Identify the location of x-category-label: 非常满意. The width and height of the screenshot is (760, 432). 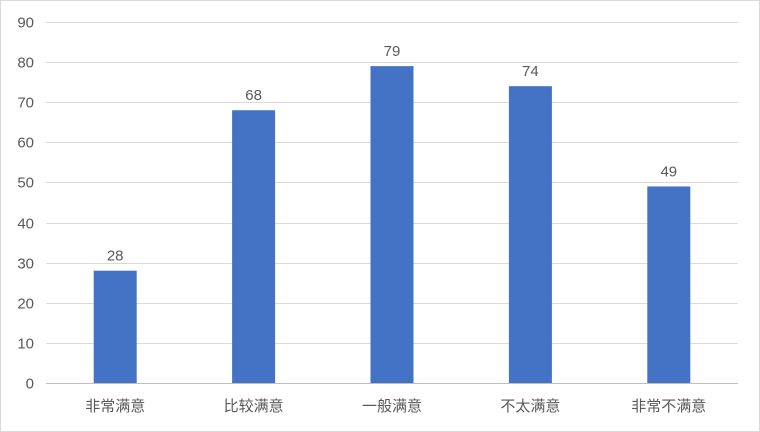
(115, 406).